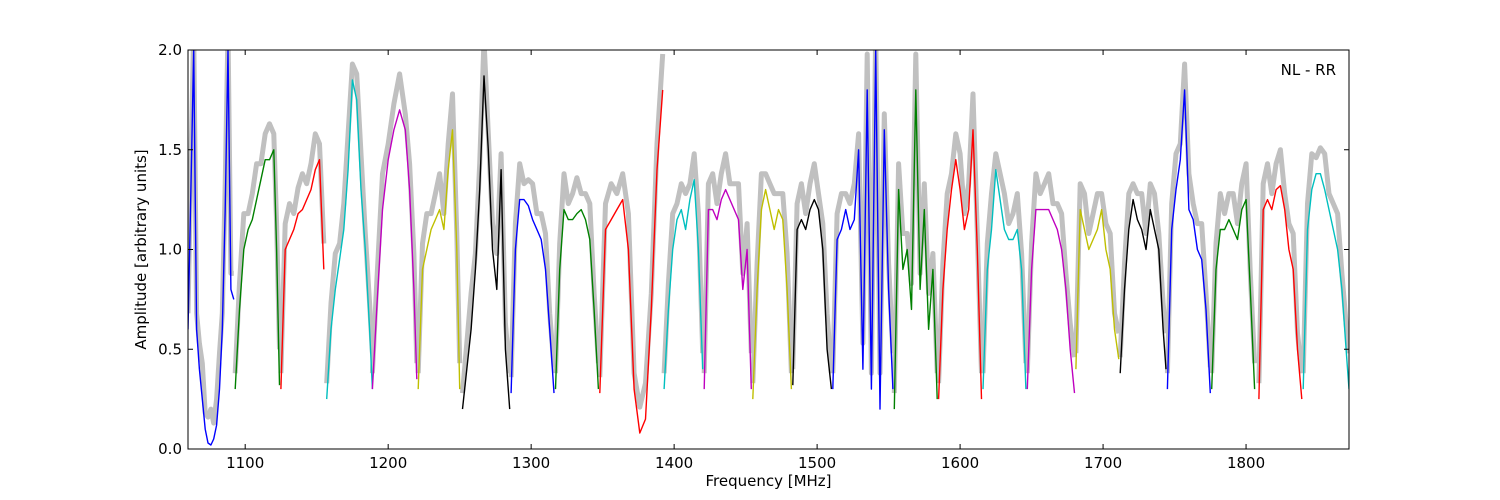 The height and width of the screenshot is (500, 1500). Describe the element at coordinates (674, 463) in the screenshot. I see `x-tick-label-3: 1400` at that location.